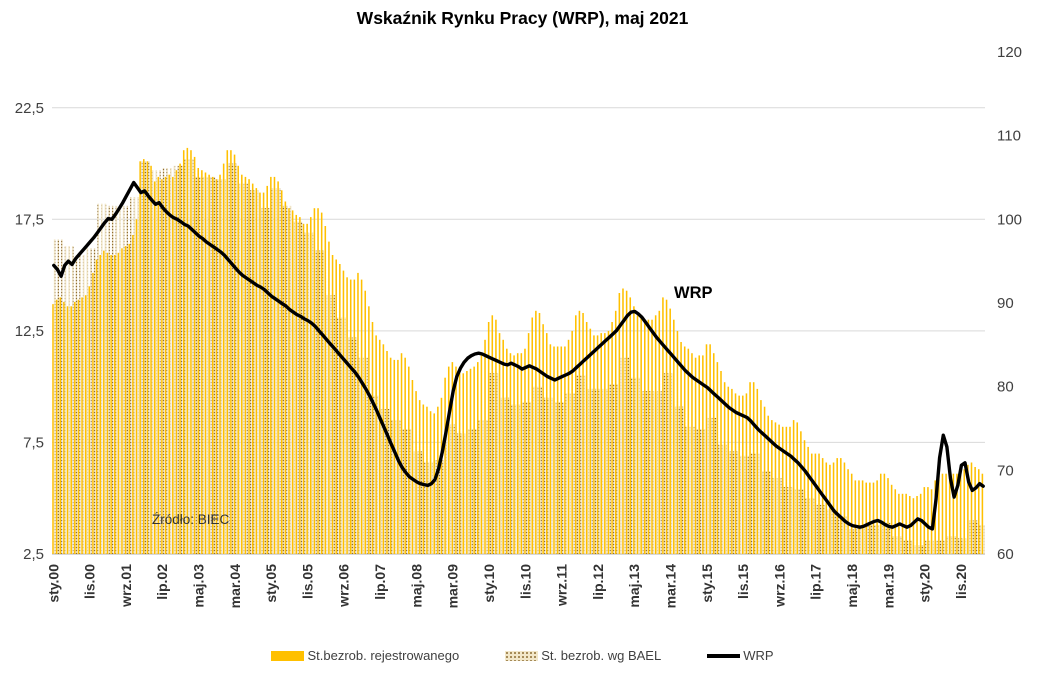  I want to click on wrp-line-swatch-icon, so click(724, 655).